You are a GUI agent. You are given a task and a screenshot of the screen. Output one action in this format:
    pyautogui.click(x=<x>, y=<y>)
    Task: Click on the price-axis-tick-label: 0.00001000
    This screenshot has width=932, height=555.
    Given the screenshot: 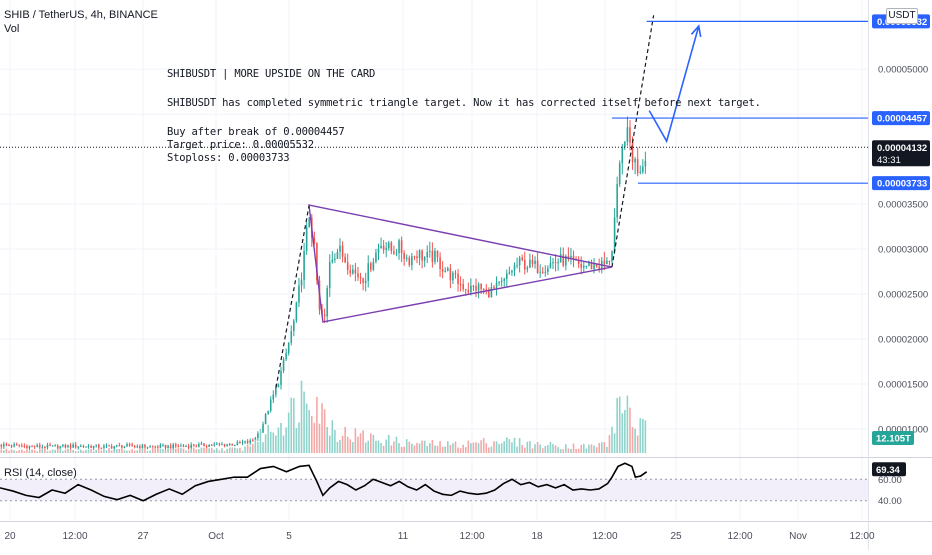 What is the action you would take?
    pyautogui.click(x=903, y=429)
    